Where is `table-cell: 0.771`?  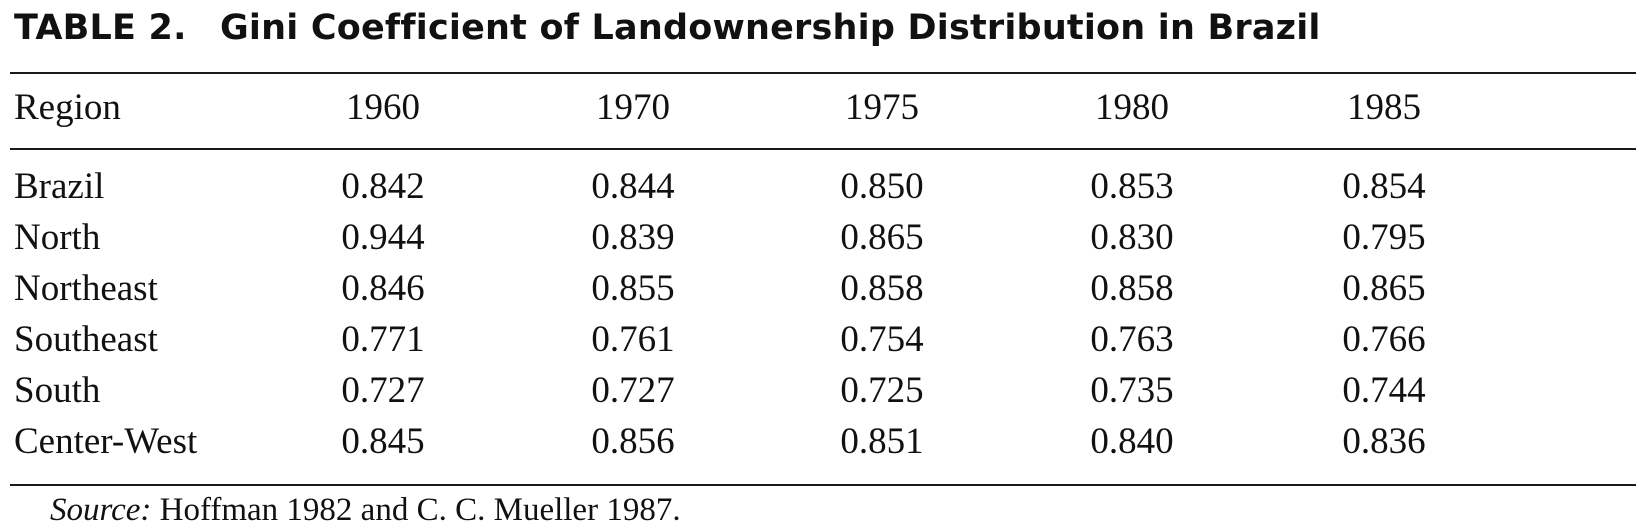
table-cell: 0.771 is located at coordinates (383, 339).